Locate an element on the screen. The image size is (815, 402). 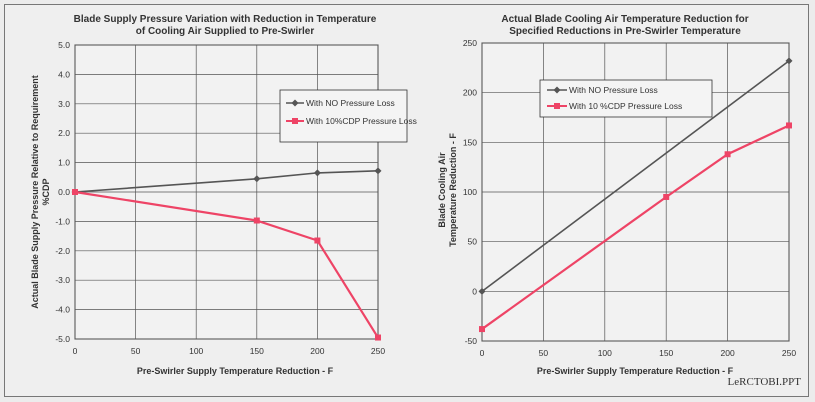
chart-right-y-tick-label: -50 is located at coordinates (471, 341).